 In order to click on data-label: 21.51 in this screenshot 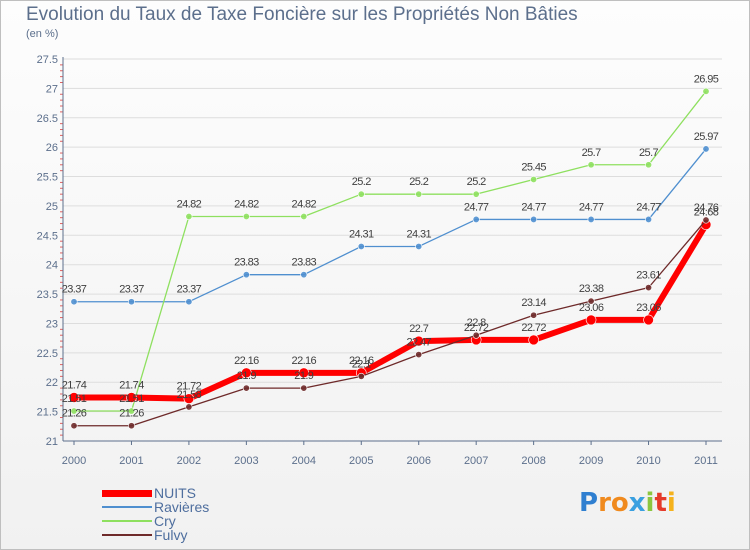, I will do `click(74, 399)`.